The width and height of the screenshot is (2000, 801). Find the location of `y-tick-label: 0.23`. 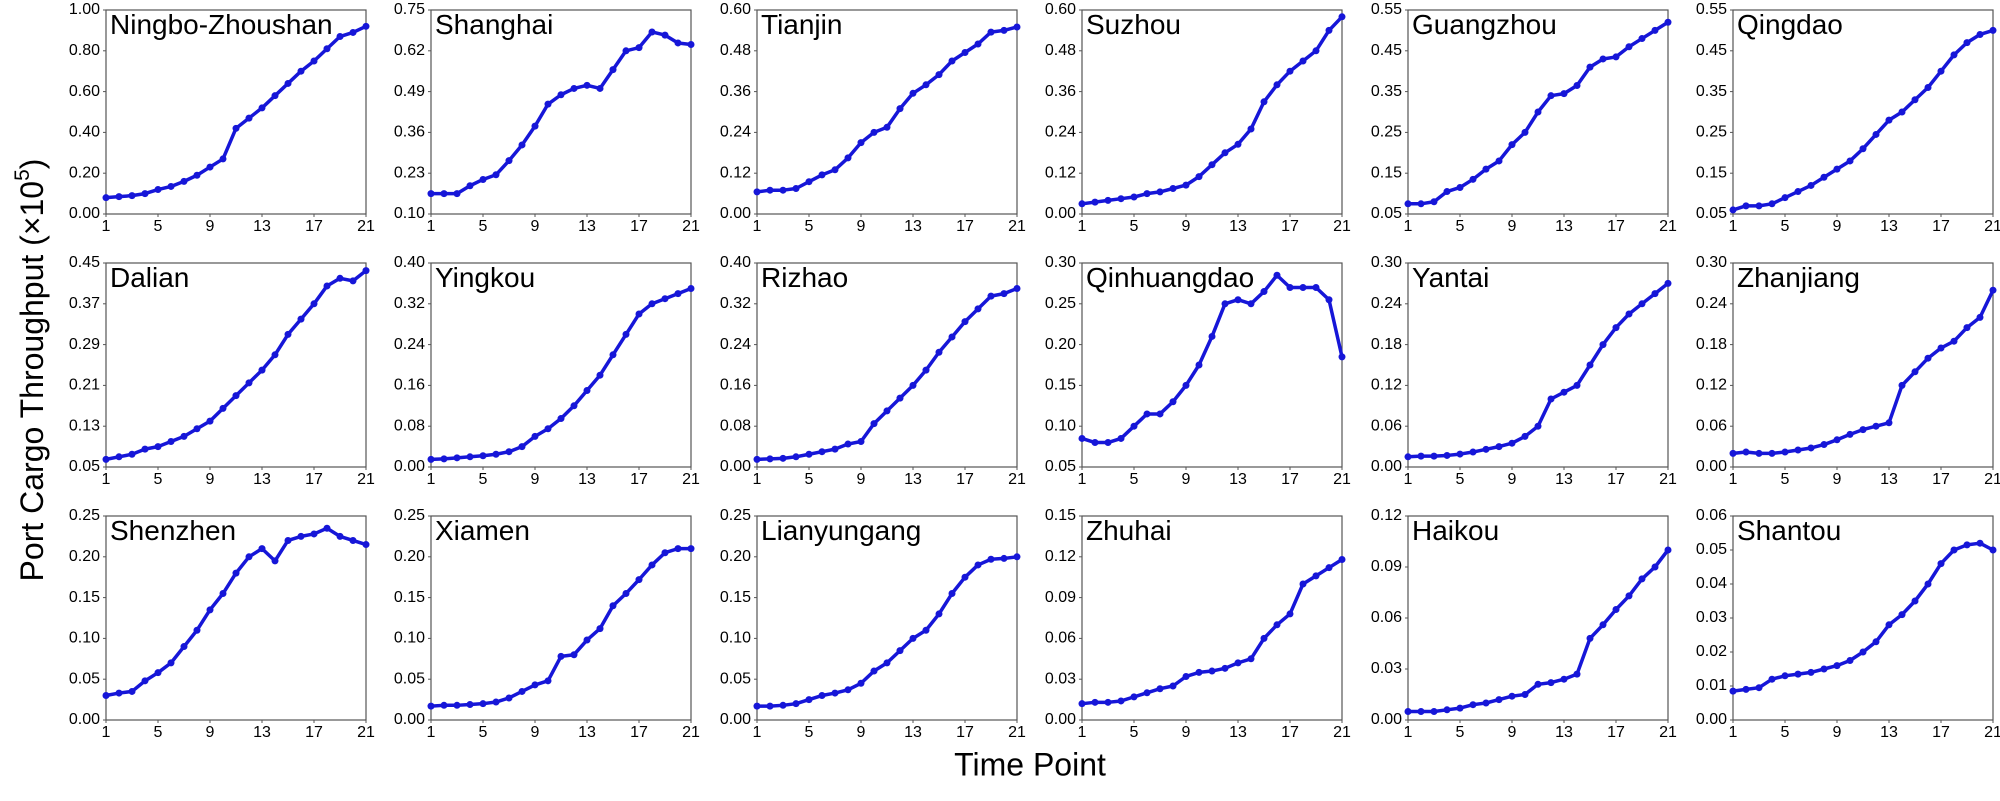

y-tick-label: 0.23 is located at coordinates (409, 172).